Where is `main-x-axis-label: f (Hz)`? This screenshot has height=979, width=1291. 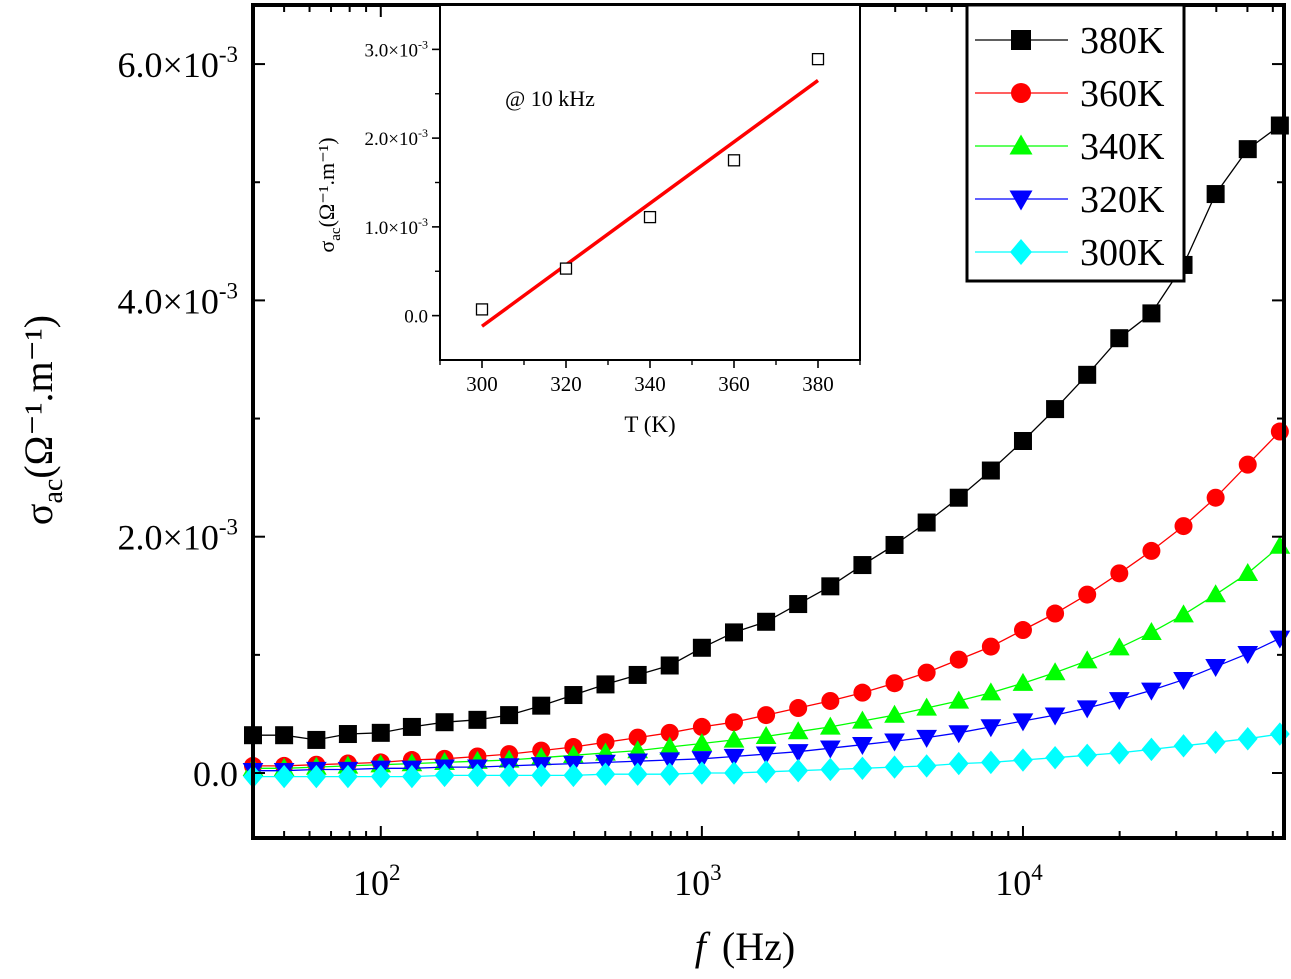
main-x-axis-label: f (Hz) is located at coordinates (745, 946).